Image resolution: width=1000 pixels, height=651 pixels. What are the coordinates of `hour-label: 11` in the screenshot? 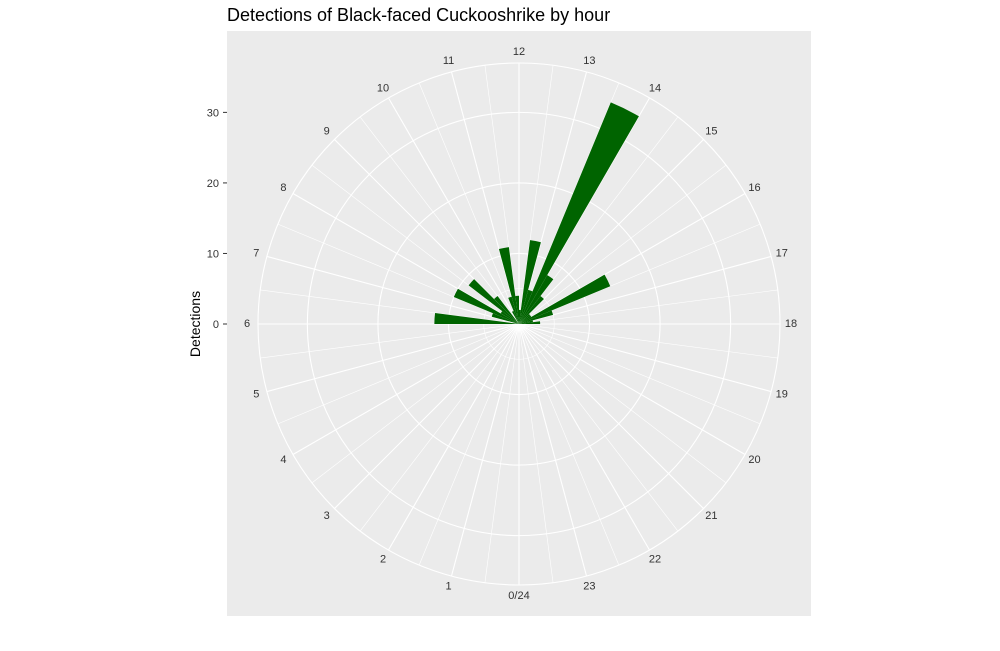 It's located at (448, 61).